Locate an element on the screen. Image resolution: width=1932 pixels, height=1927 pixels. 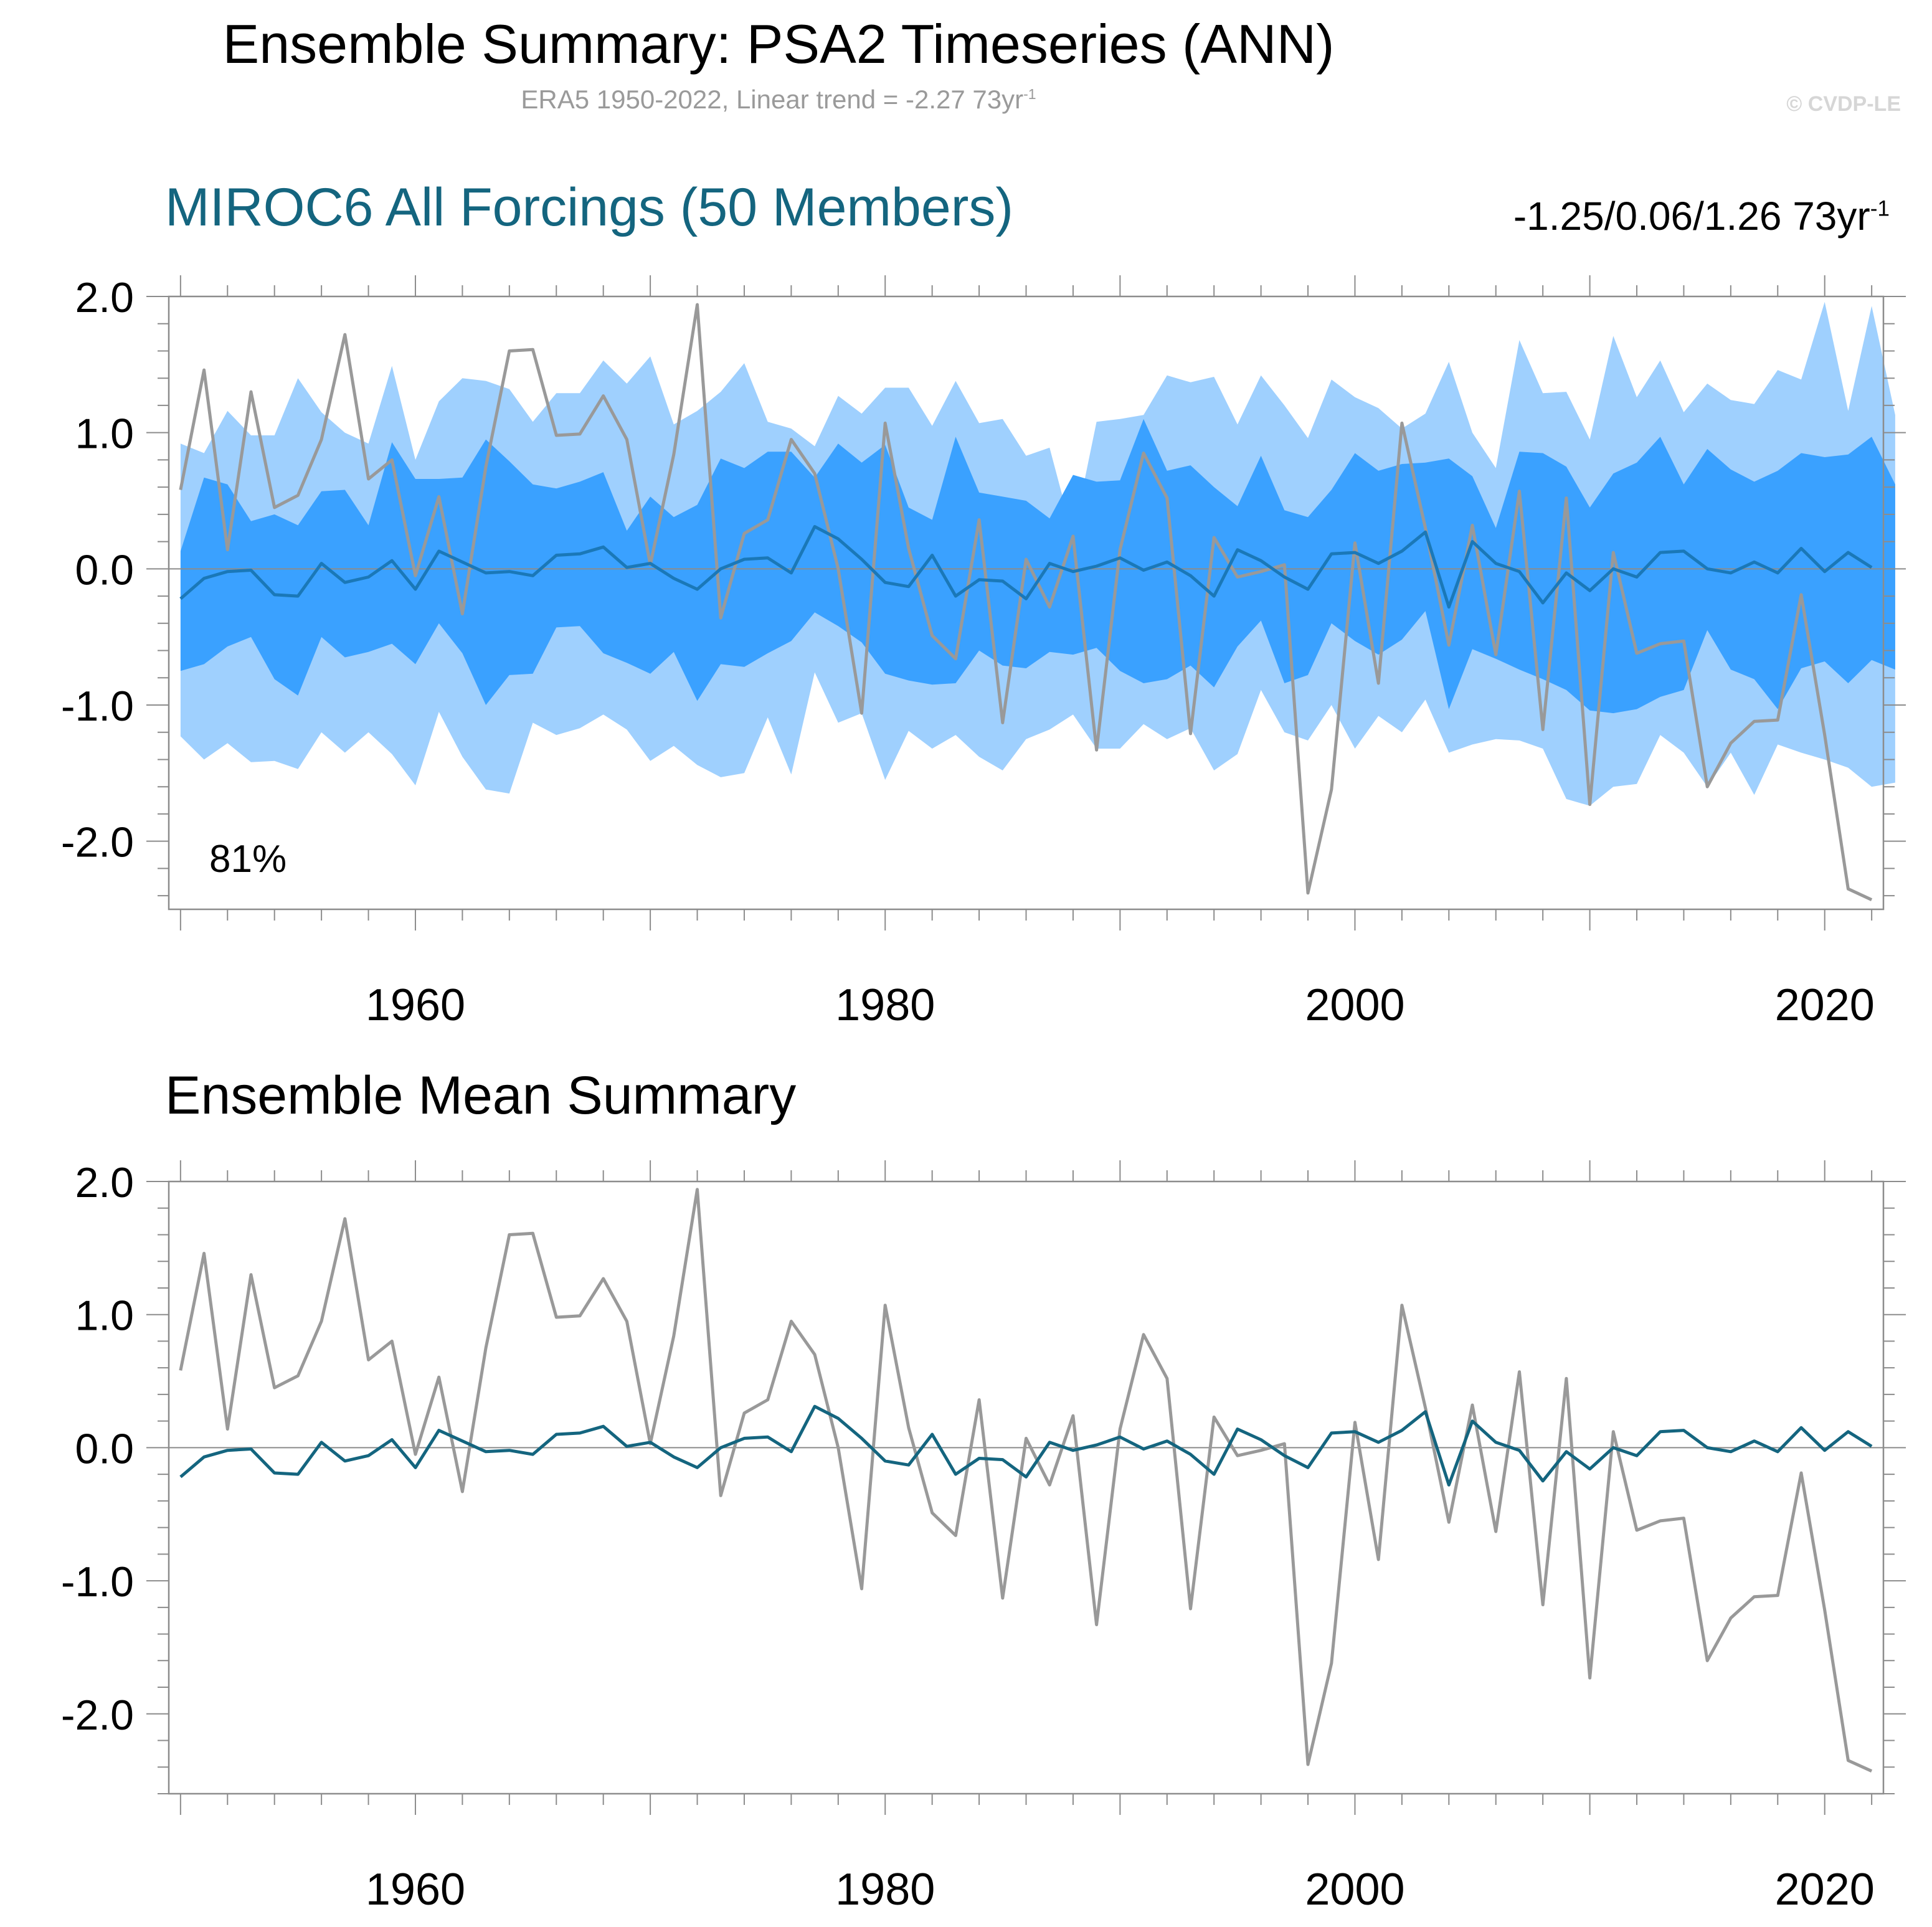
percent-annotation: 81% is located at coordinates (248, 859).